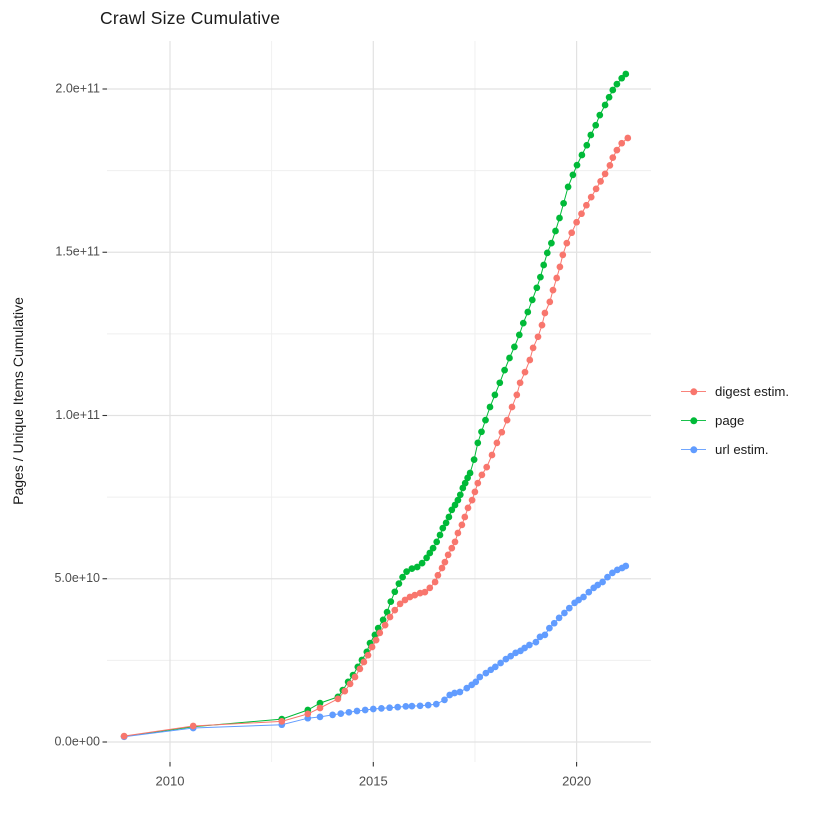  Describe the element at coordinates (18, 401) in the screenshot. I see `y-axis-title: Pages / Unique Items Cumulative` at that location.